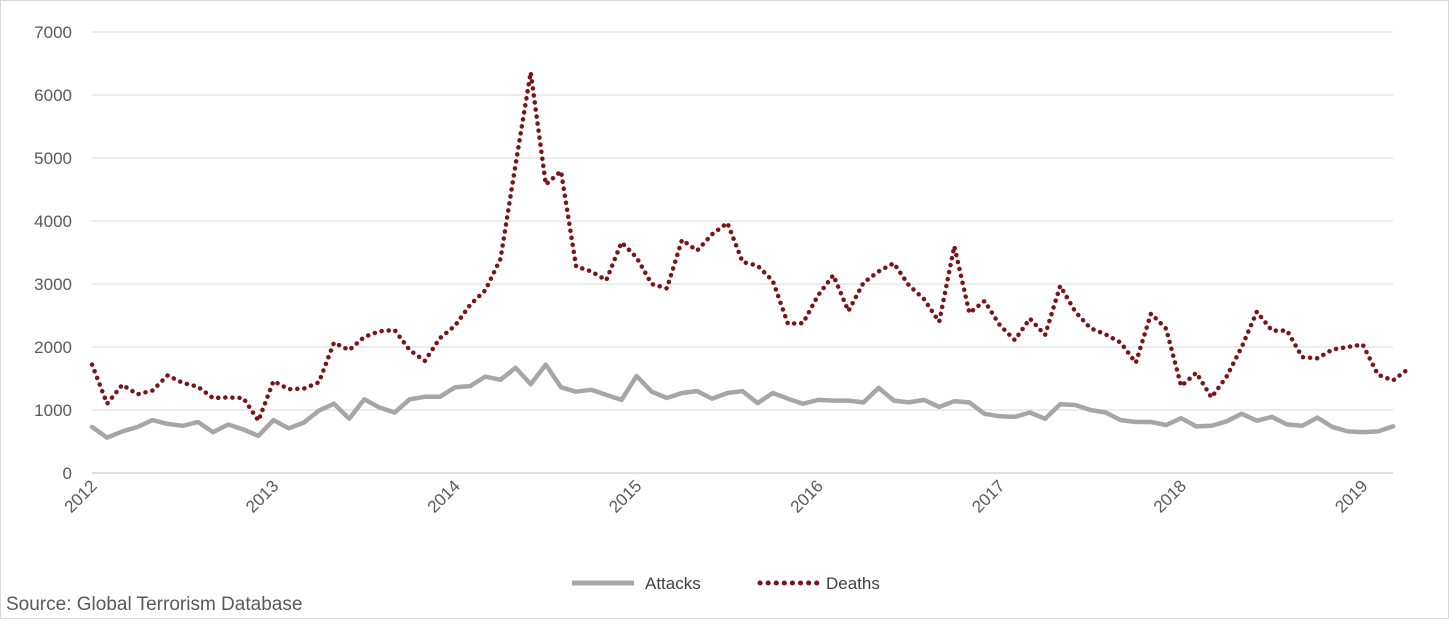  I want to click on y-tick-label: 4000, so click(53, 221).